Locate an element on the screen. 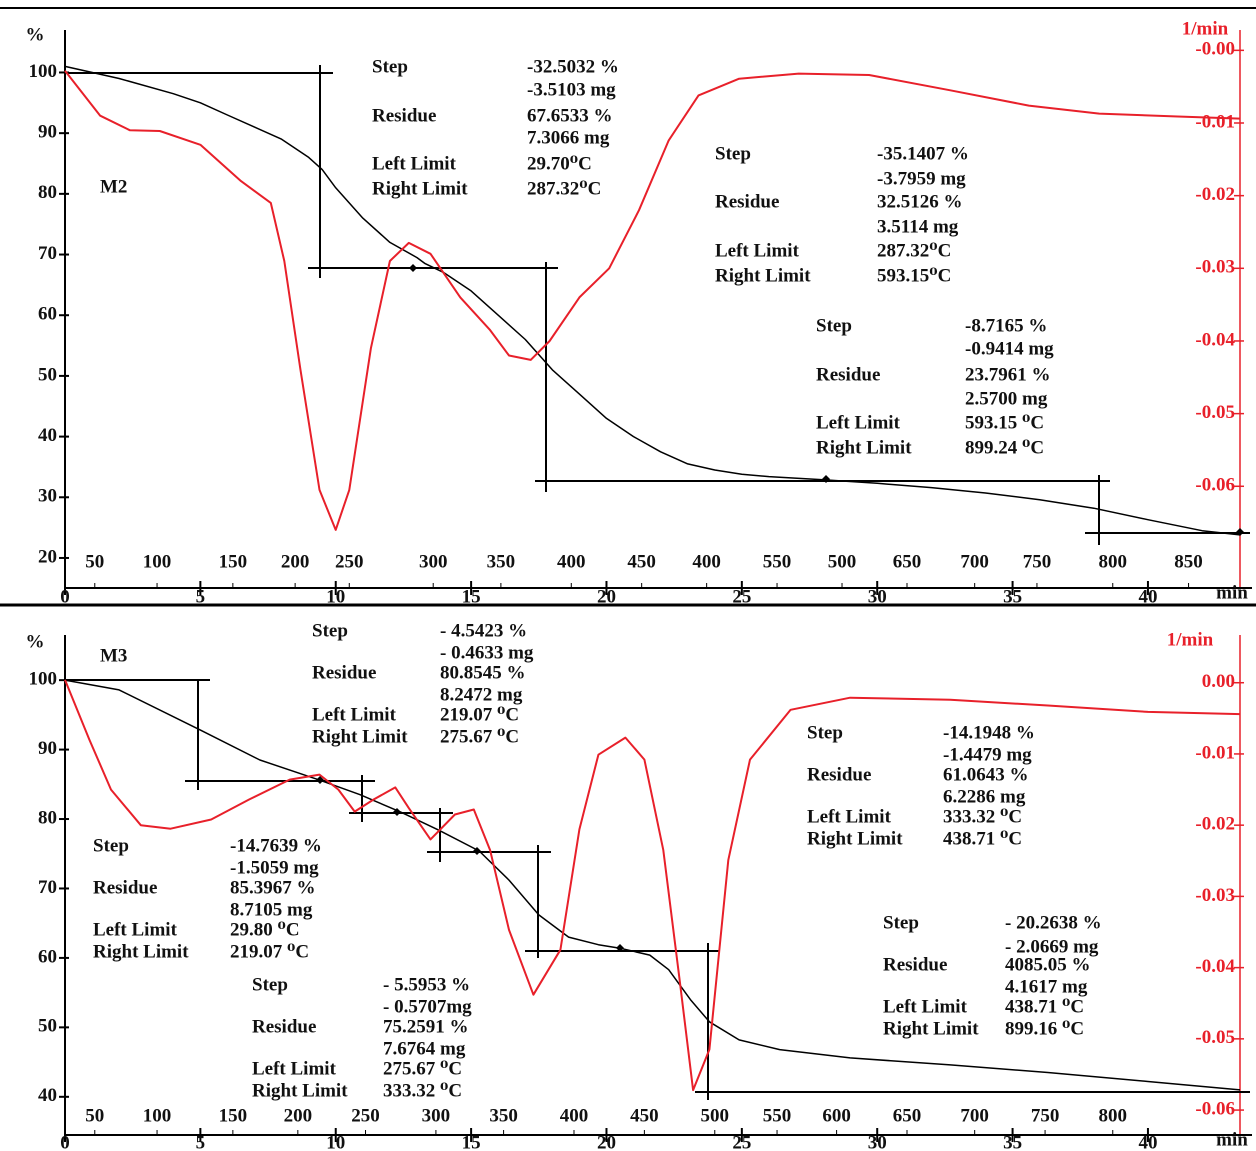 This screenshot has height=1151, width=1256. y2-tick-label: -0.01 is located at coordinates (1215, 752).